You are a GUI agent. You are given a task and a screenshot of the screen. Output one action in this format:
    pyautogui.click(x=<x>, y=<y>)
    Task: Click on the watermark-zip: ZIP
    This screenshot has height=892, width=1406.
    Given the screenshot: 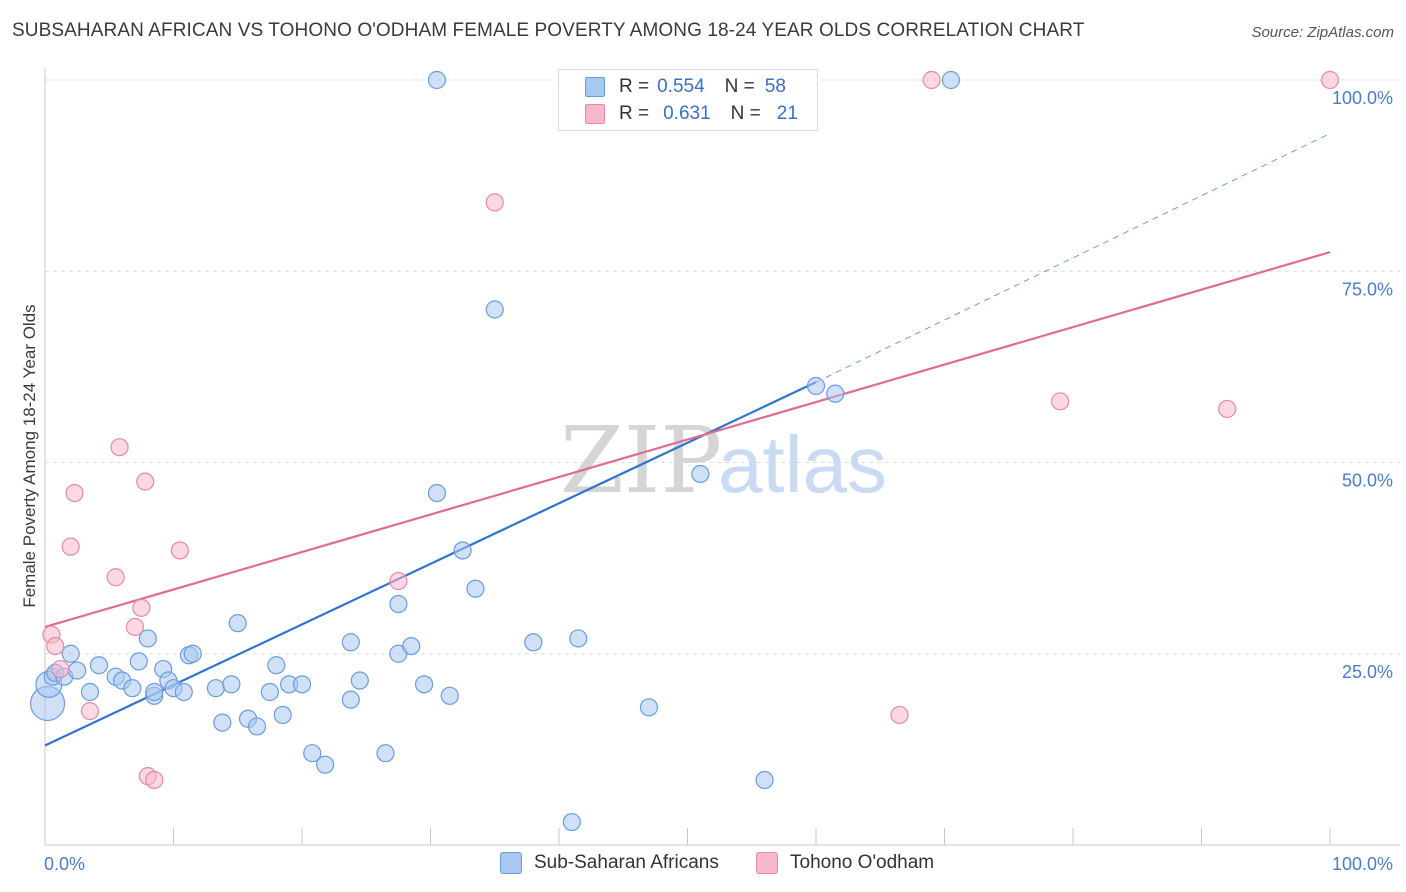 What is the action you would take?
    pyautogui.click(x=641, y=460)
    